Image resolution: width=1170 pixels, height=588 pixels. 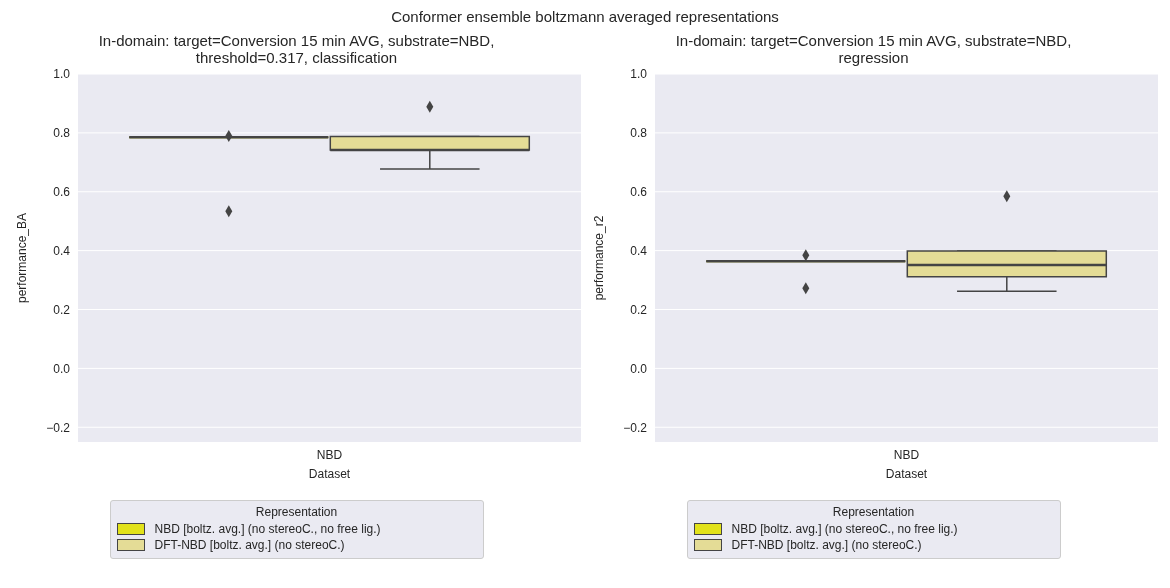 What do you see at coordinates (22, 258) in the screenshot?
I see `y-axis-title: performance_BA` at bounding box center [22, 258].